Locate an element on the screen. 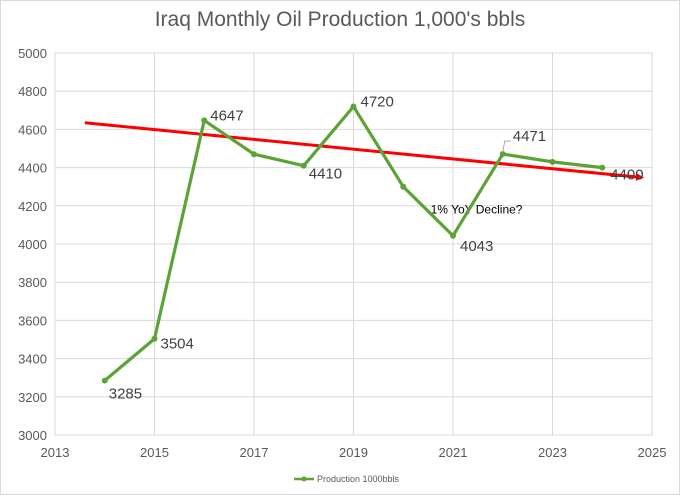  data-point-2023 is located at coordinates (552, 161).